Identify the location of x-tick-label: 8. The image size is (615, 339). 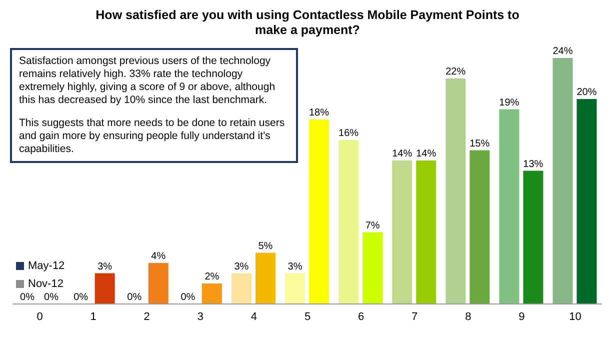
(468, 316).